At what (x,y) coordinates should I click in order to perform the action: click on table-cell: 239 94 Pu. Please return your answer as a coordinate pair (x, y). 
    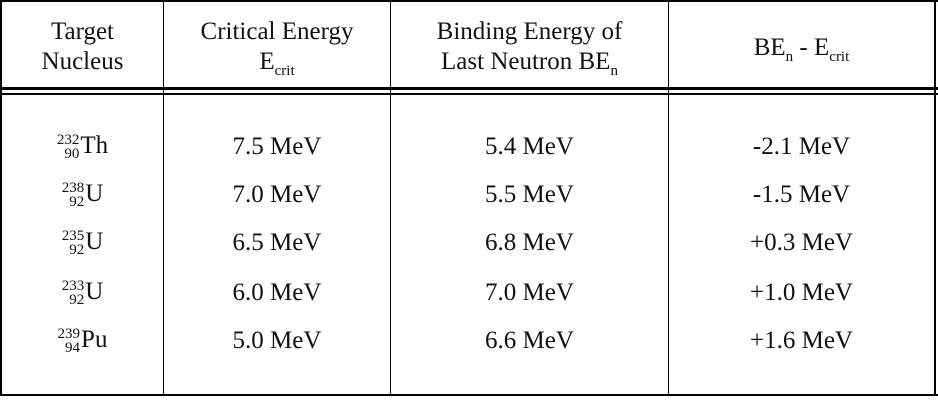
    Looking at the image, I should click on (82, 340).